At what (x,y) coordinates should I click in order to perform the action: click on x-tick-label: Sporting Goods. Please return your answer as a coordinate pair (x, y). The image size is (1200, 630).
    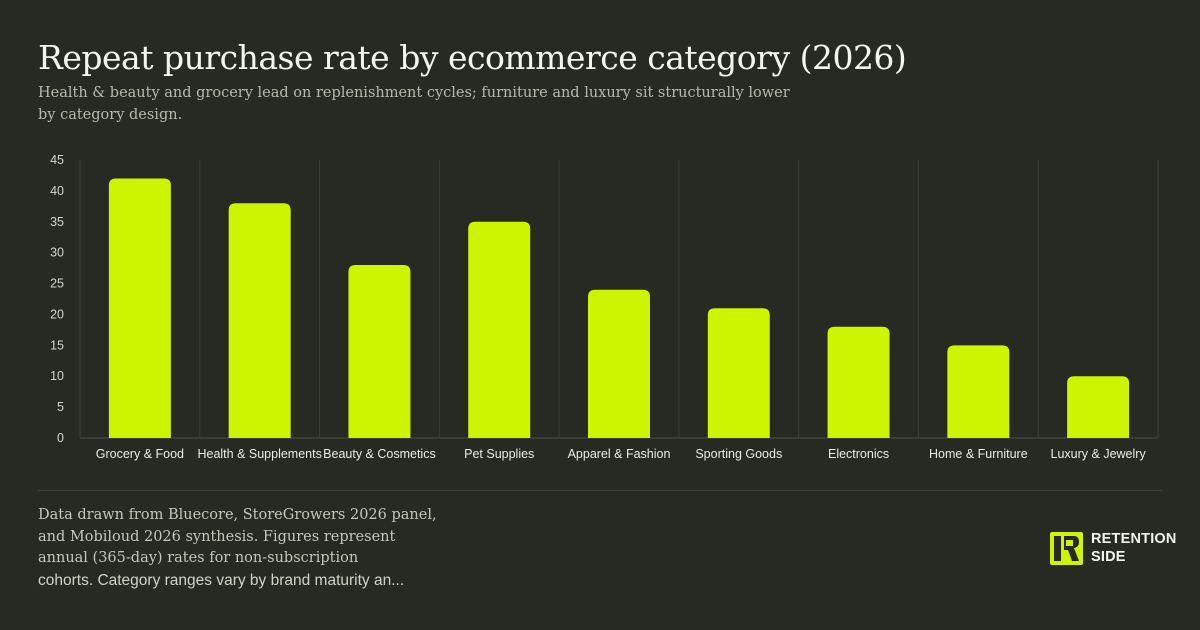
    Looking at the image, I should click on (738, 454).